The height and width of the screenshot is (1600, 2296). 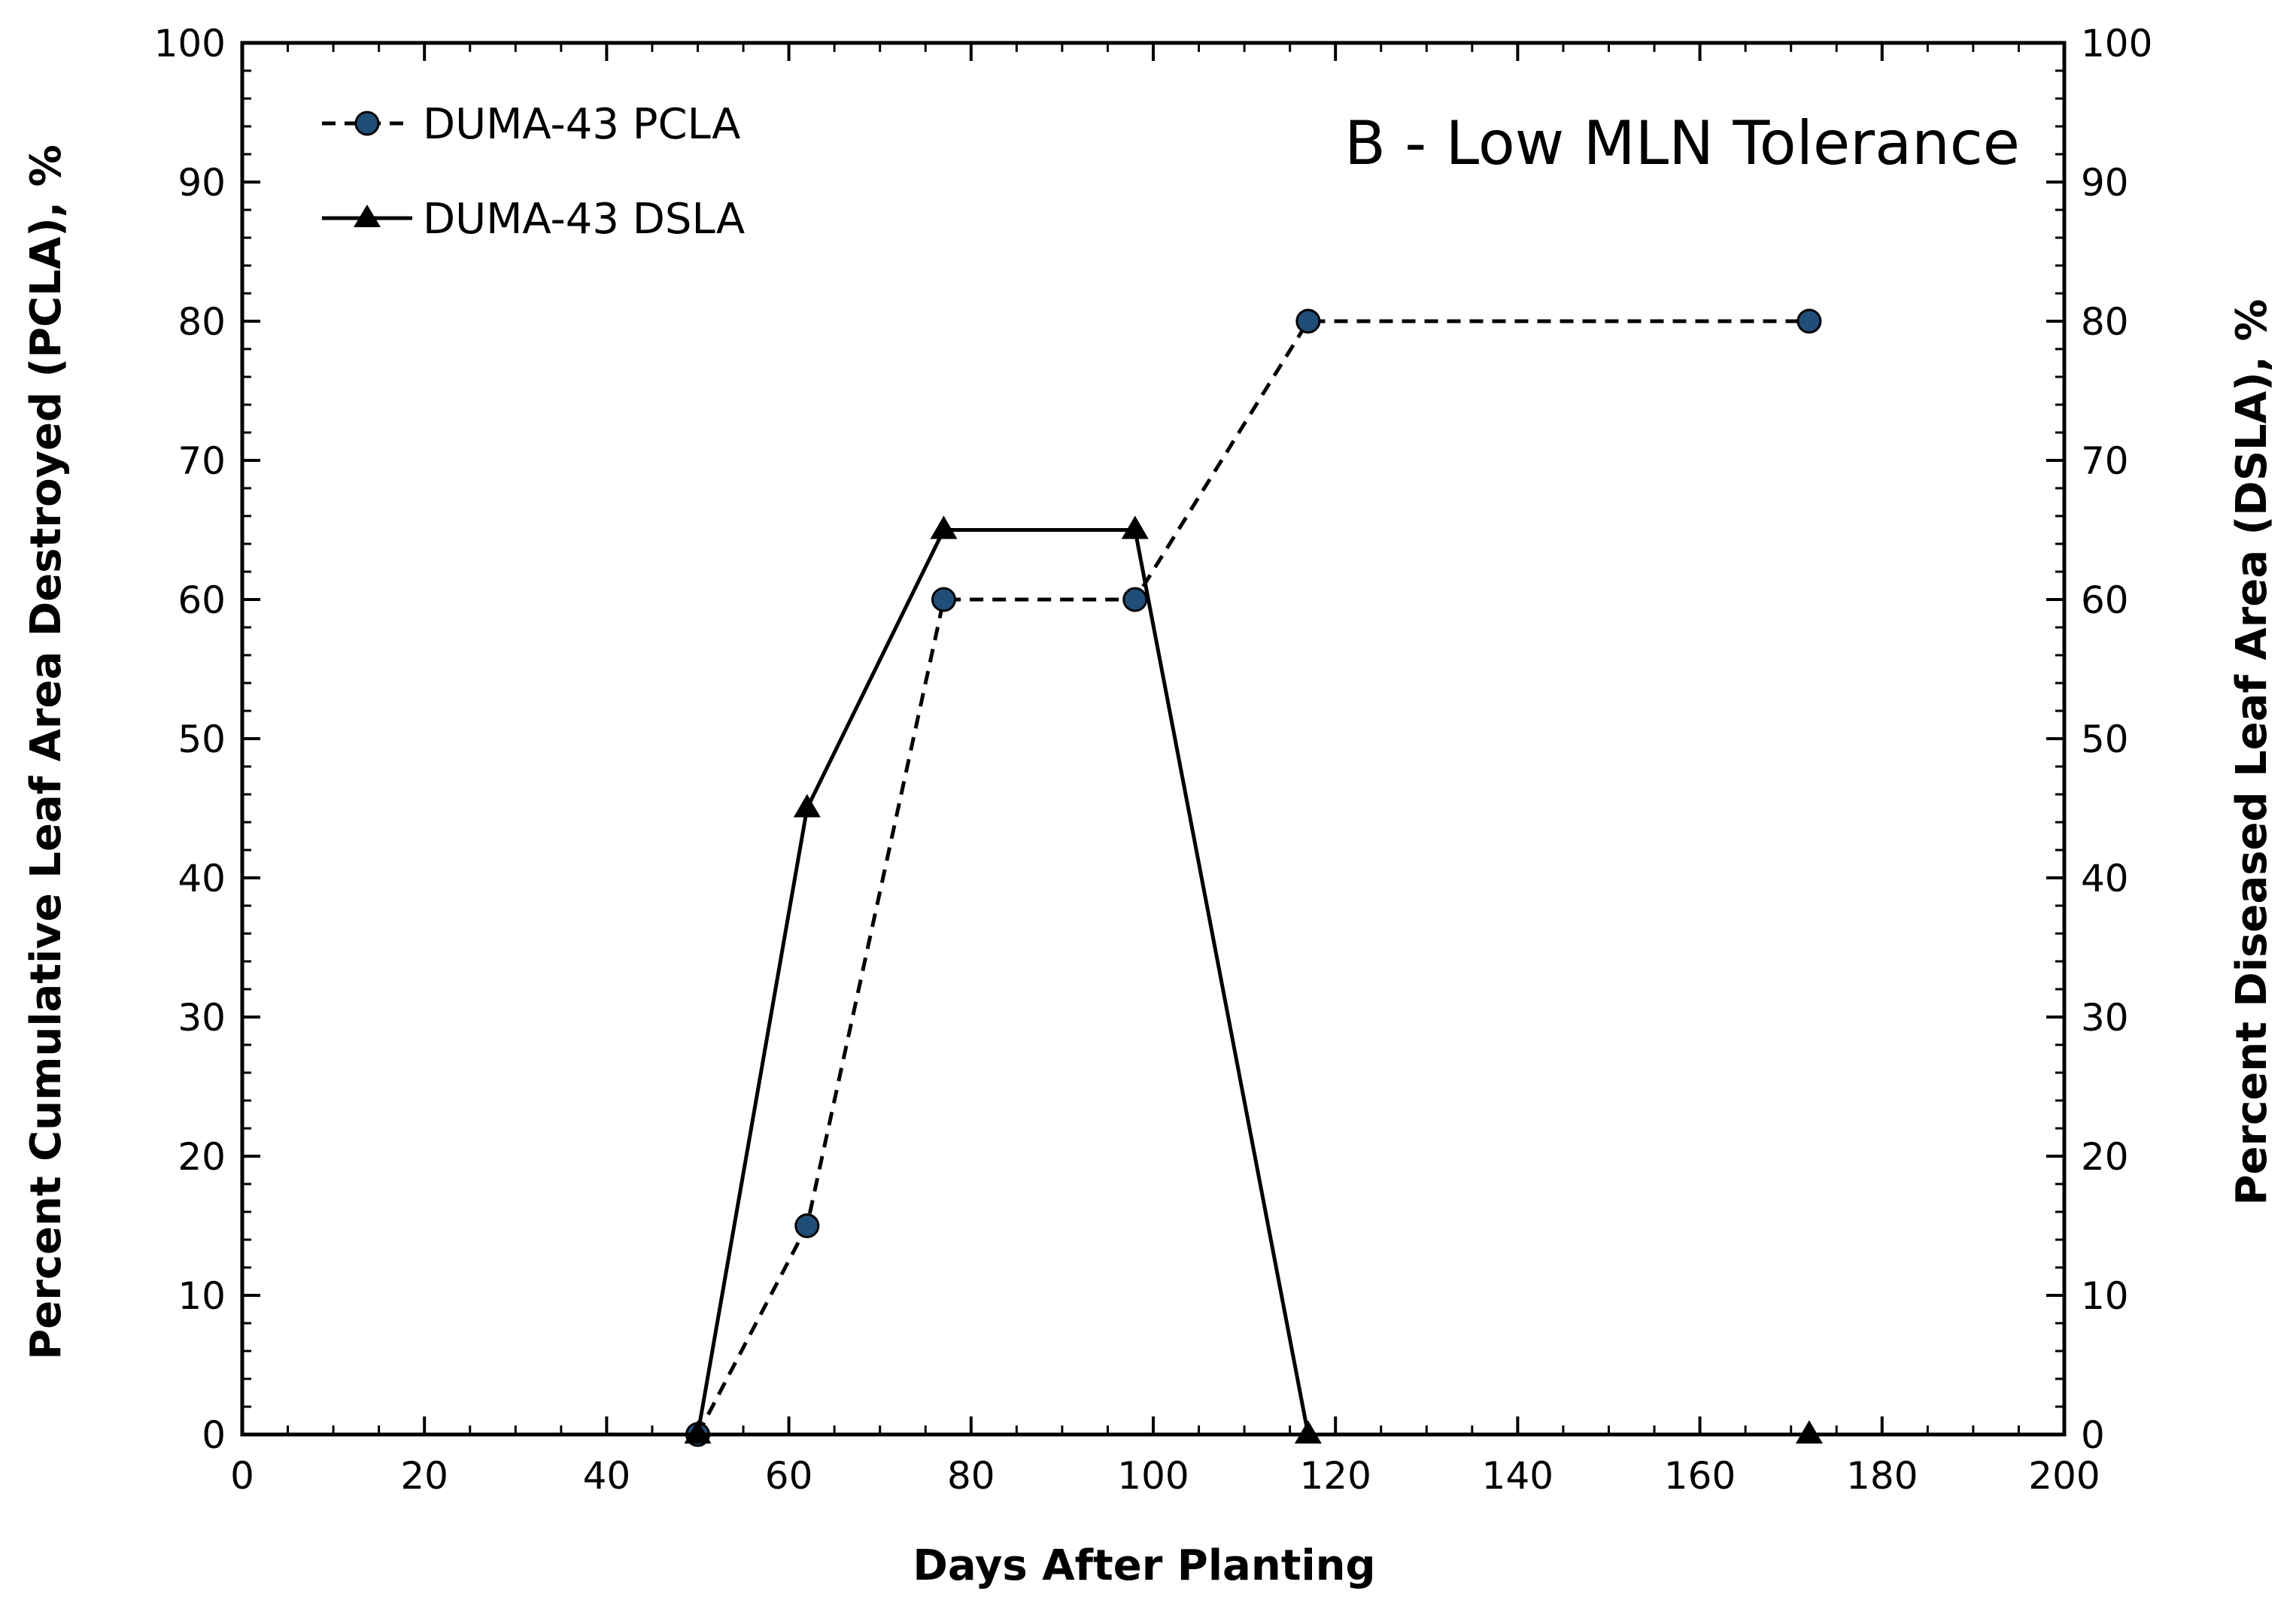 What do you see at coordinates (202, 600) in the screenshot?
I see `y-tick-label: 60` at bounding box center [202, 600].